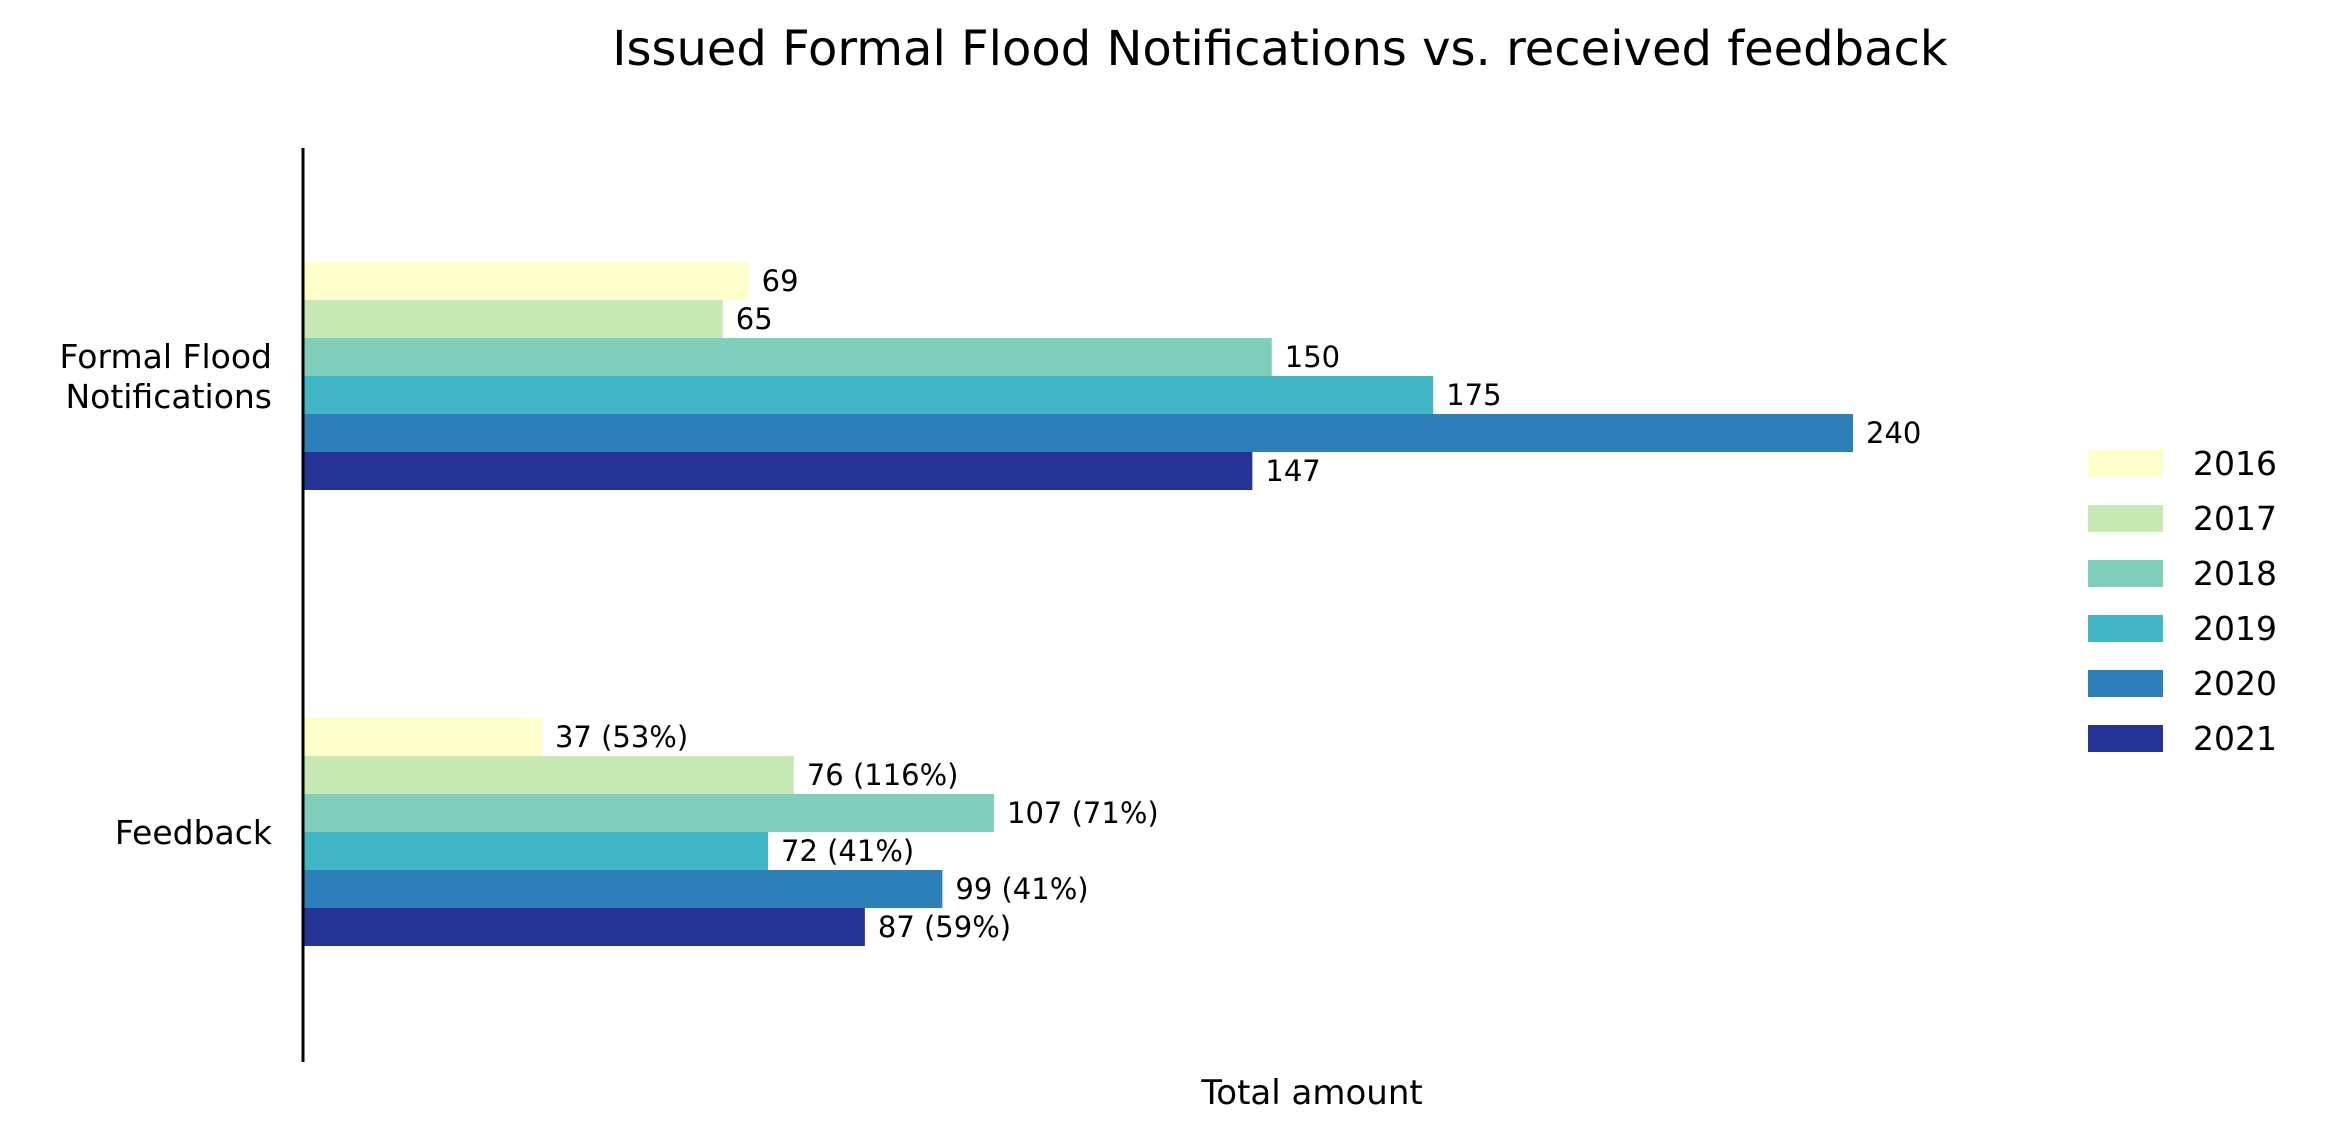  Describe the element at coordinates (1083, 813) in the screenshot. I see `data-label: 107 (71%)` at that location.